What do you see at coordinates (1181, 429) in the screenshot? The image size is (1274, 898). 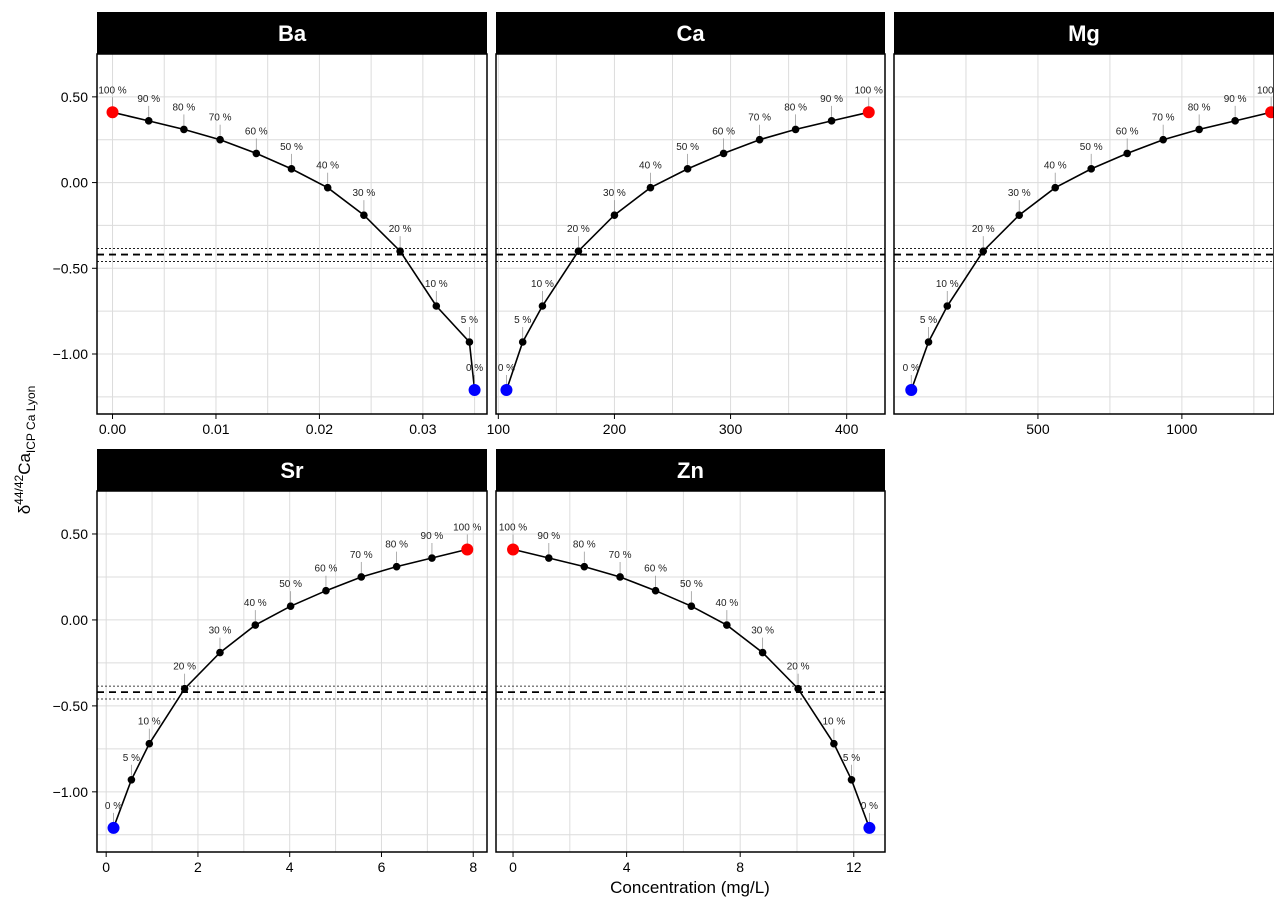 I see `x-tick-label: 1000` at bounding box center [1181, 429].